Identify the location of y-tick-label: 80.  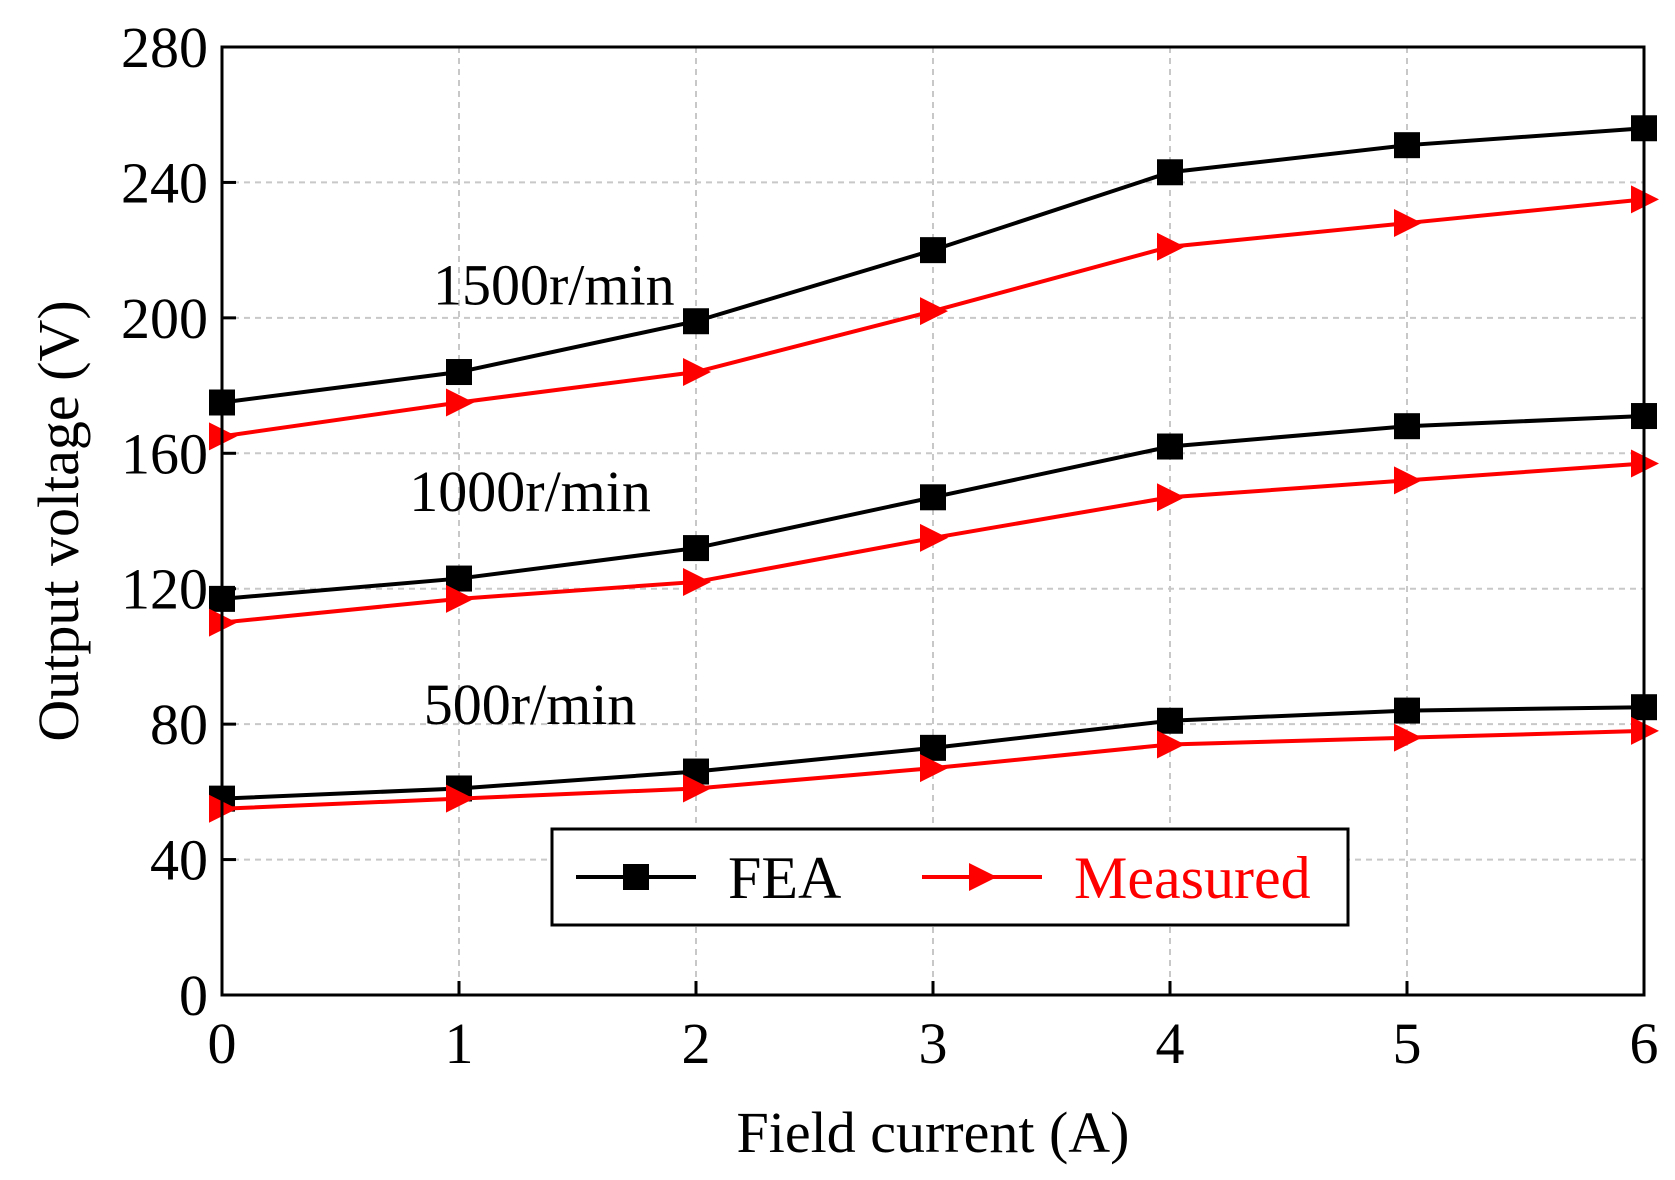
(179, 724).